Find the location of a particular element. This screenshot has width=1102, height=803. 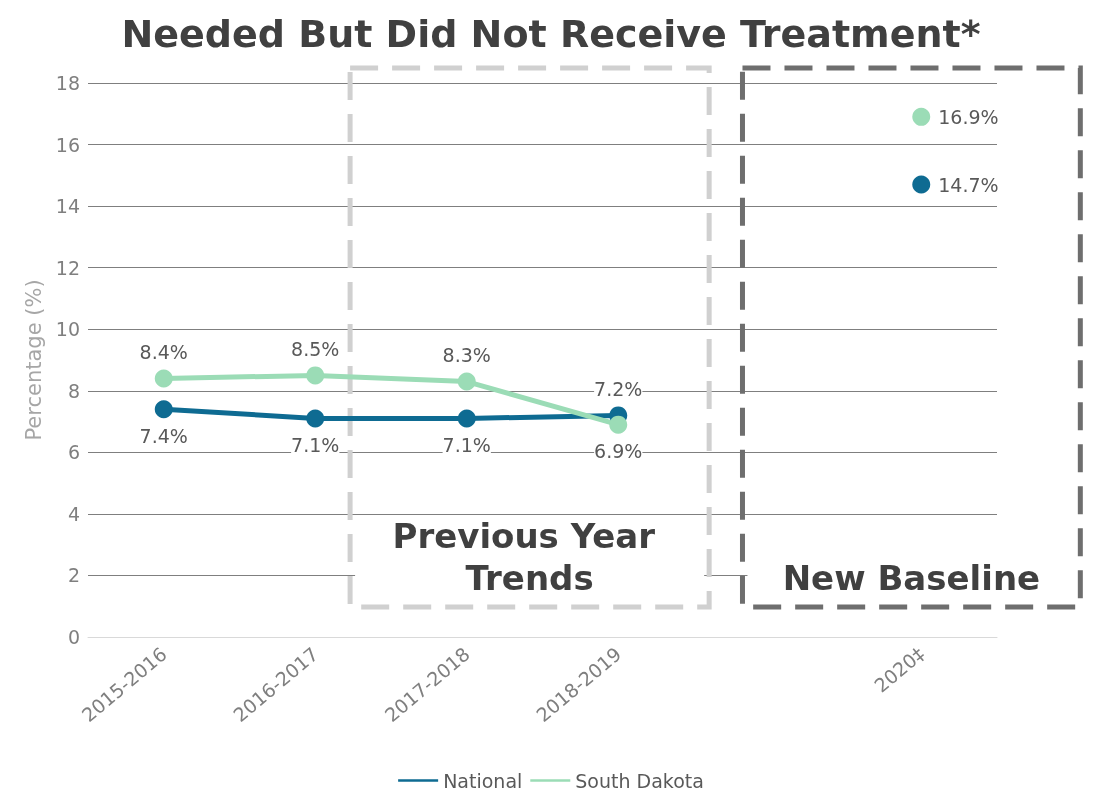

legend-label: South Dakota is located at coordinates (639, 780).